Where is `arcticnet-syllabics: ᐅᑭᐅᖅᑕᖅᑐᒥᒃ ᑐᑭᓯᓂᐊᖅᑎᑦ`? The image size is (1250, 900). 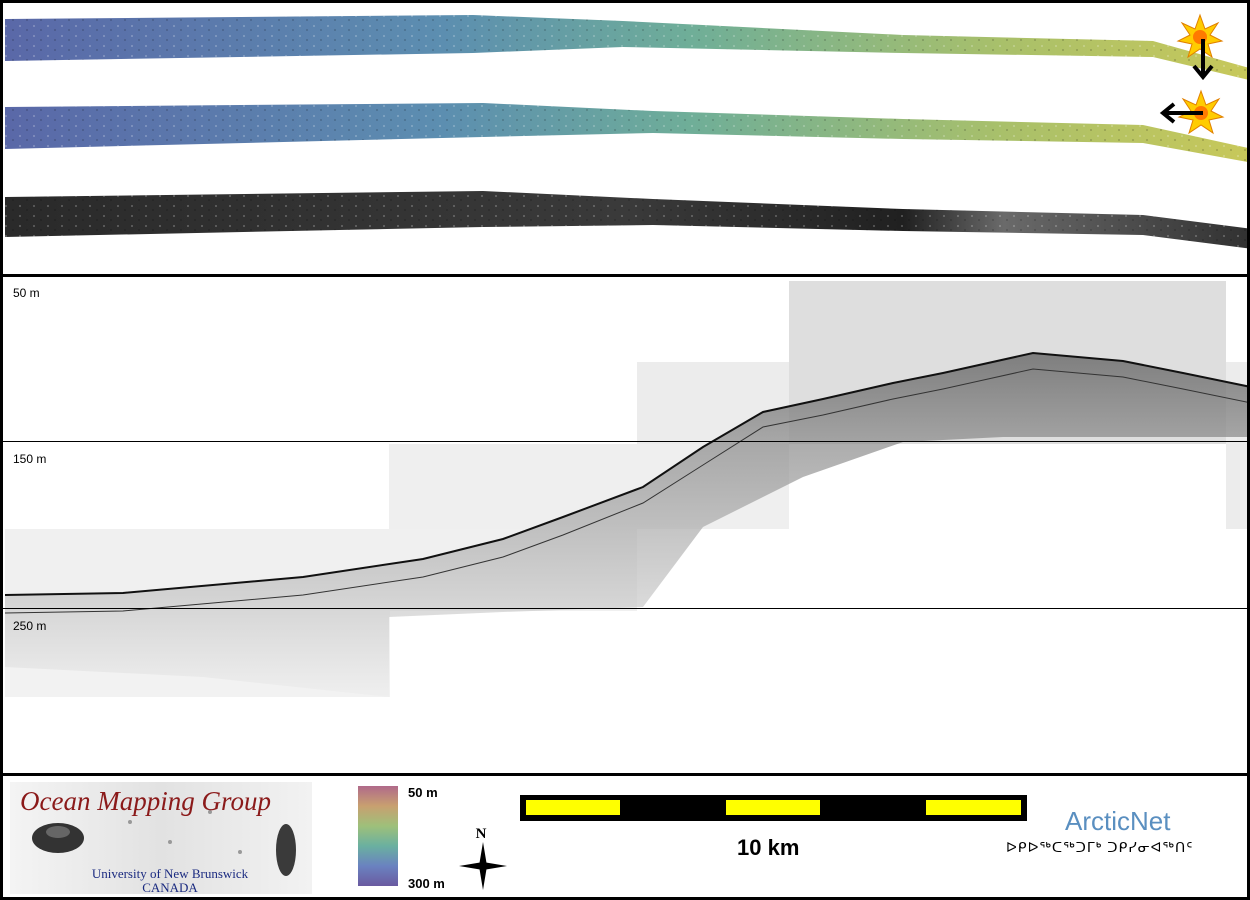
arcticnet-syllabics: ᐅᑭᐅᖅᑕᖅᑐᒥᒃ ᑐᑭᓯᓂᐊᖅᑎᑦ is located at coordinates (1100, 847).